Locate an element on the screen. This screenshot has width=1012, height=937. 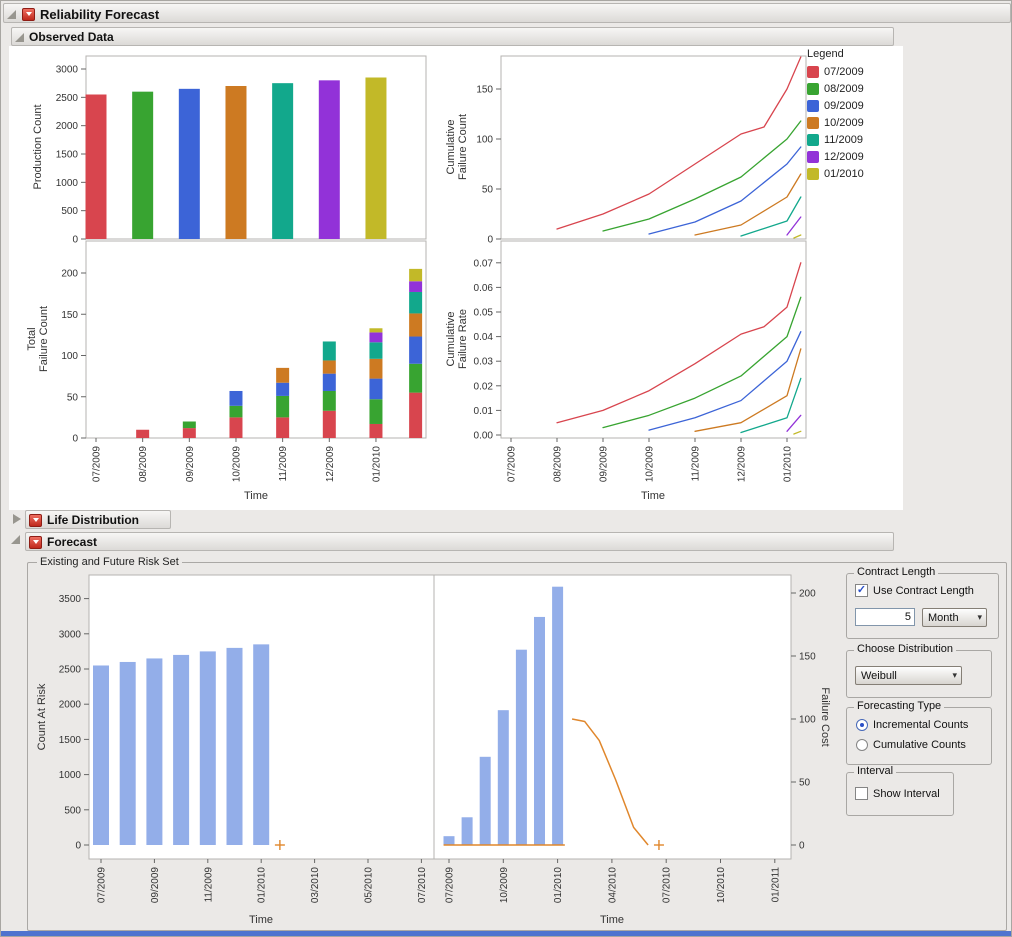
legend-label: 07/2009 is located at coordinates (844, 72).